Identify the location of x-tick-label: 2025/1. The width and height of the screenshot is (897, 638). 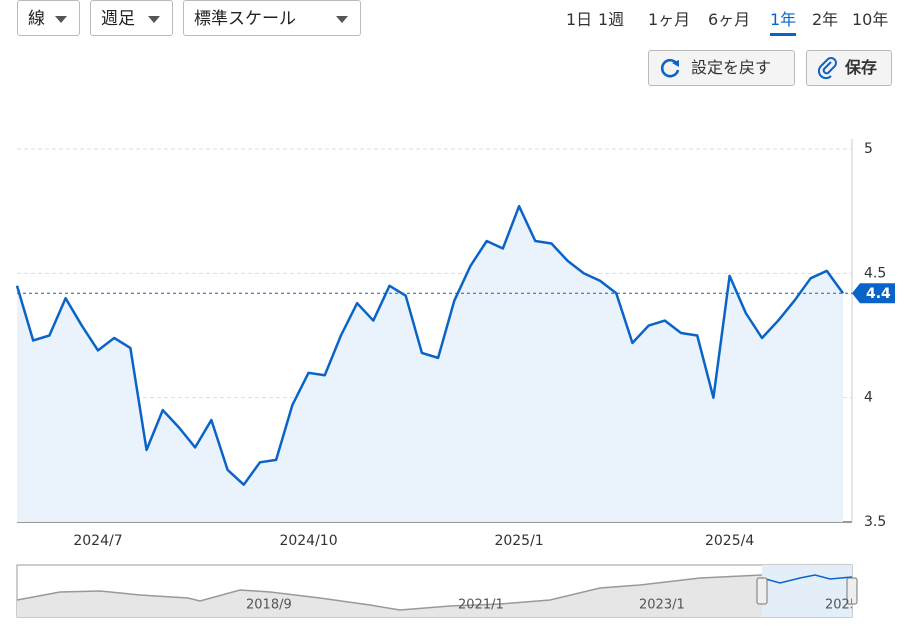
(518, 541).